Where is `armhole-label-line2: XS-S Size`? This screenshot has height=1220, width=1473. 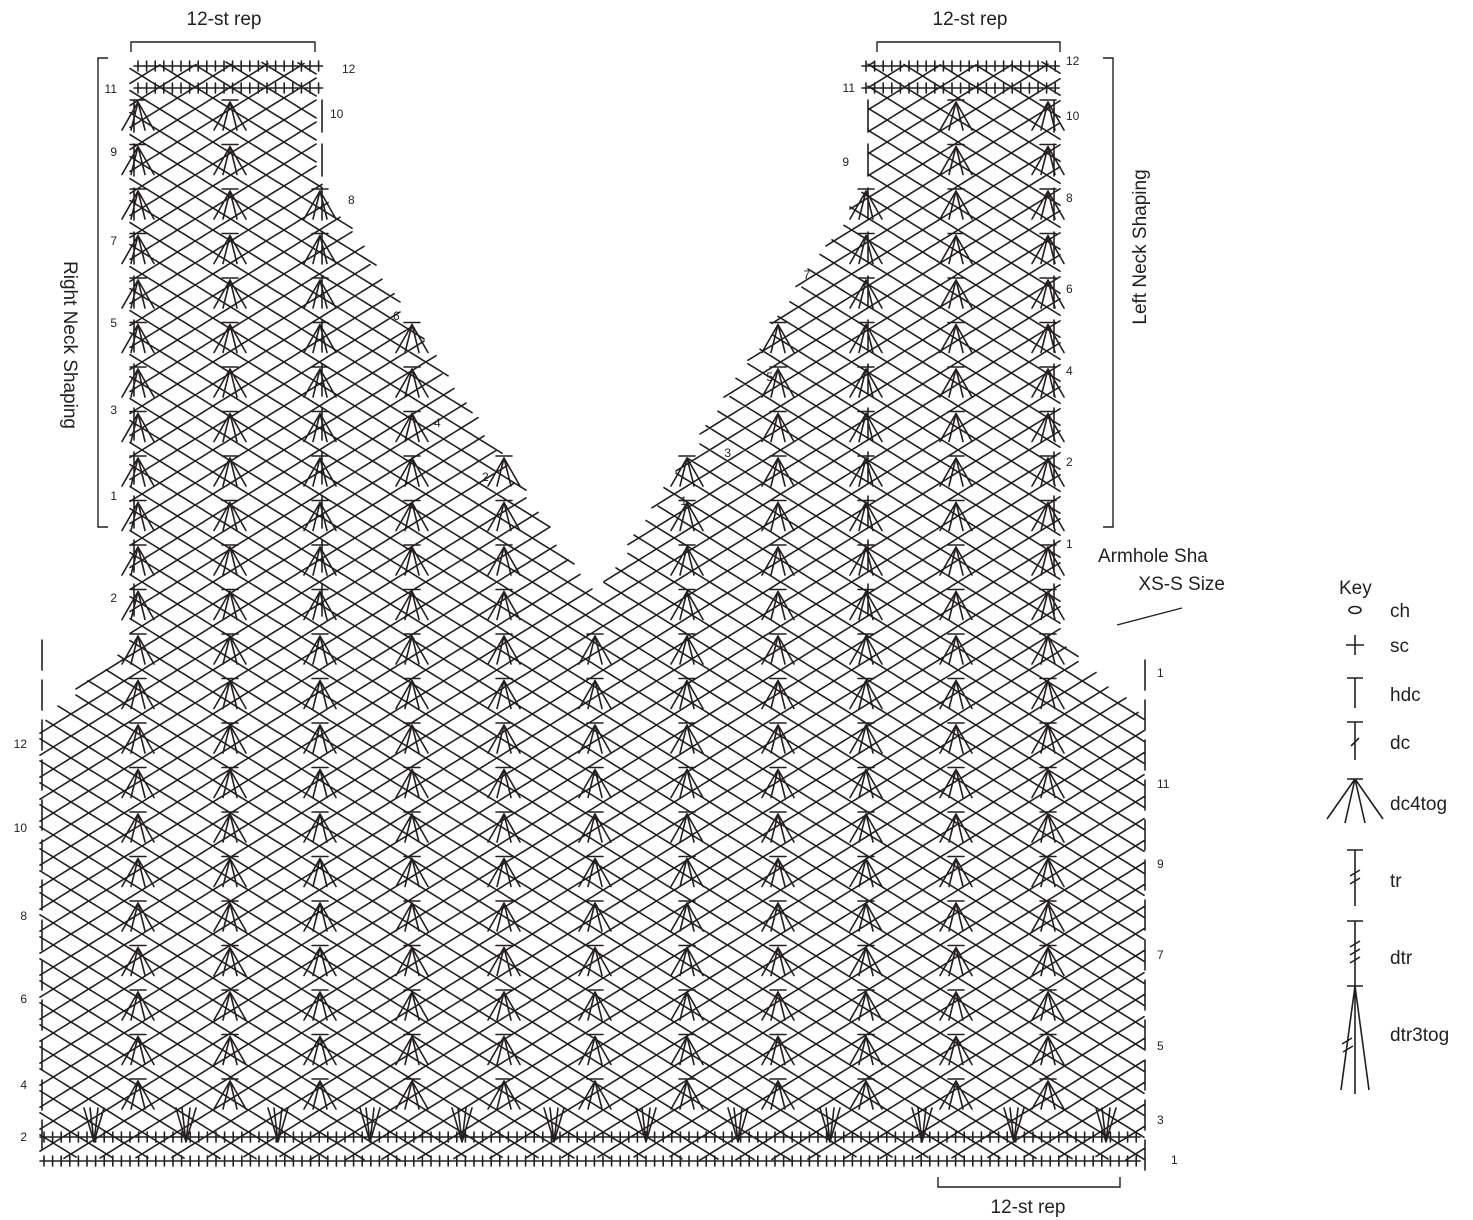
armhole-label-line2: XS-S Size is located at coordinates (1181, 584).